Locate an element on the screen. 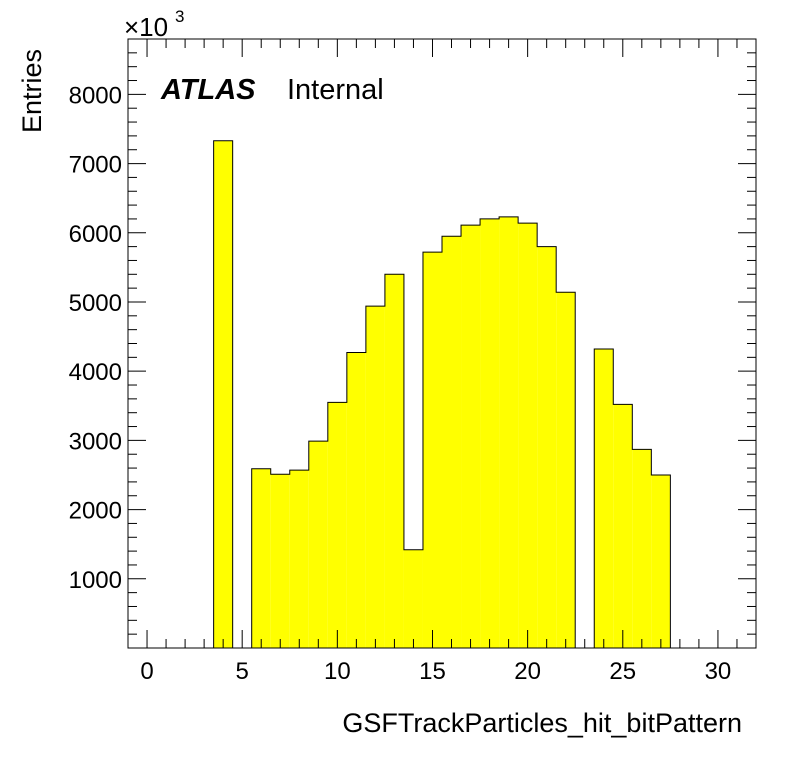  x-tick-labels: 0 5 10 15 20 25 30 is located at coordinates (435, 671).